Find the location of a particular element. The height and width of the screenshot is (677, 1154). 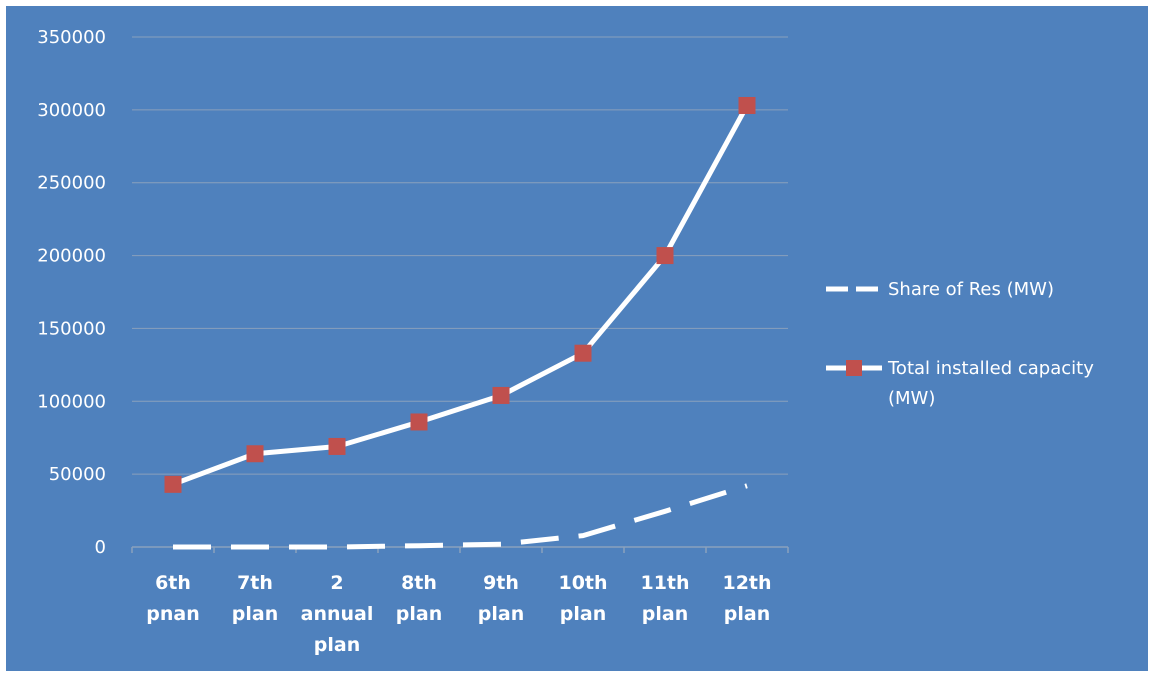

x-tick-label: 7th plan is located at coordinates (255, 598).